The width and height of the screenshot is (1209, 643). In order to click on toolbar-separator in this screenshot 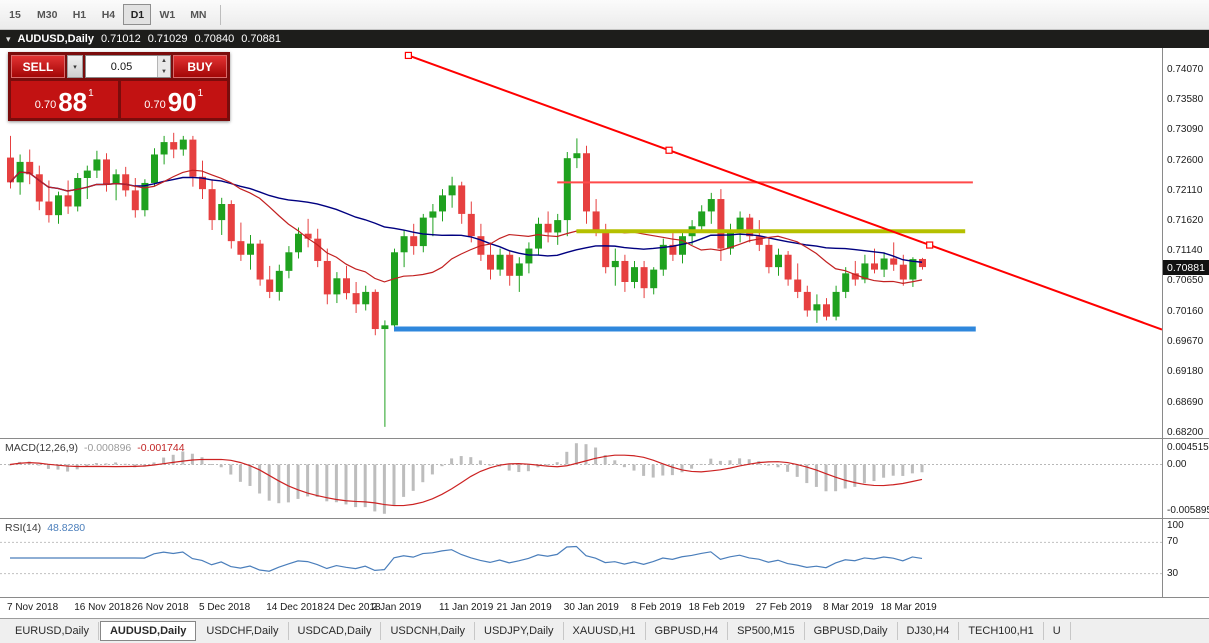, I will do `click(220, 14)`.